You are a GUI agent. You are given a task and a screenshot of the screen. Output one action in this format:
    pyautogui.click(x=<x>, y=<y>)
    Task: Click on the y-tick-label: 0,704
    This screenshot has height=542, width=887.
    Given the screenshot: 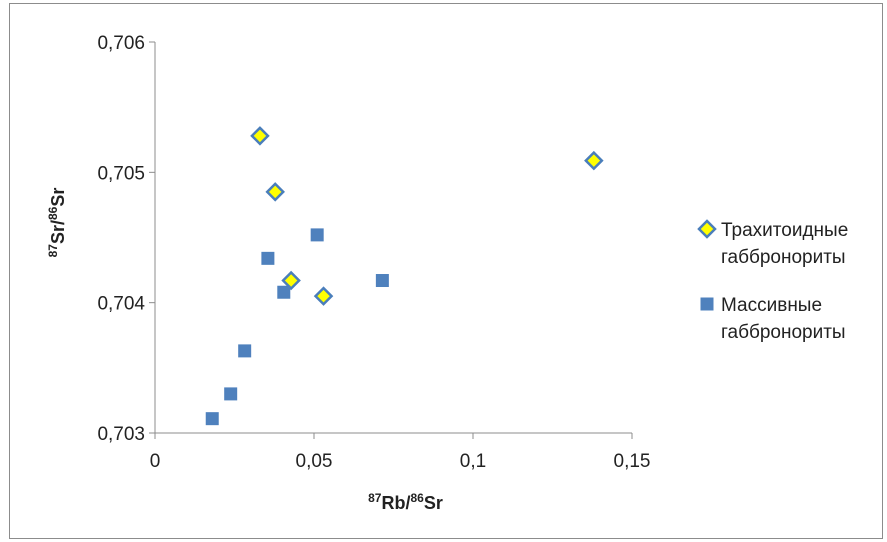 What is the action you would take?
    pyautogui.click(x=121, y=304)
    